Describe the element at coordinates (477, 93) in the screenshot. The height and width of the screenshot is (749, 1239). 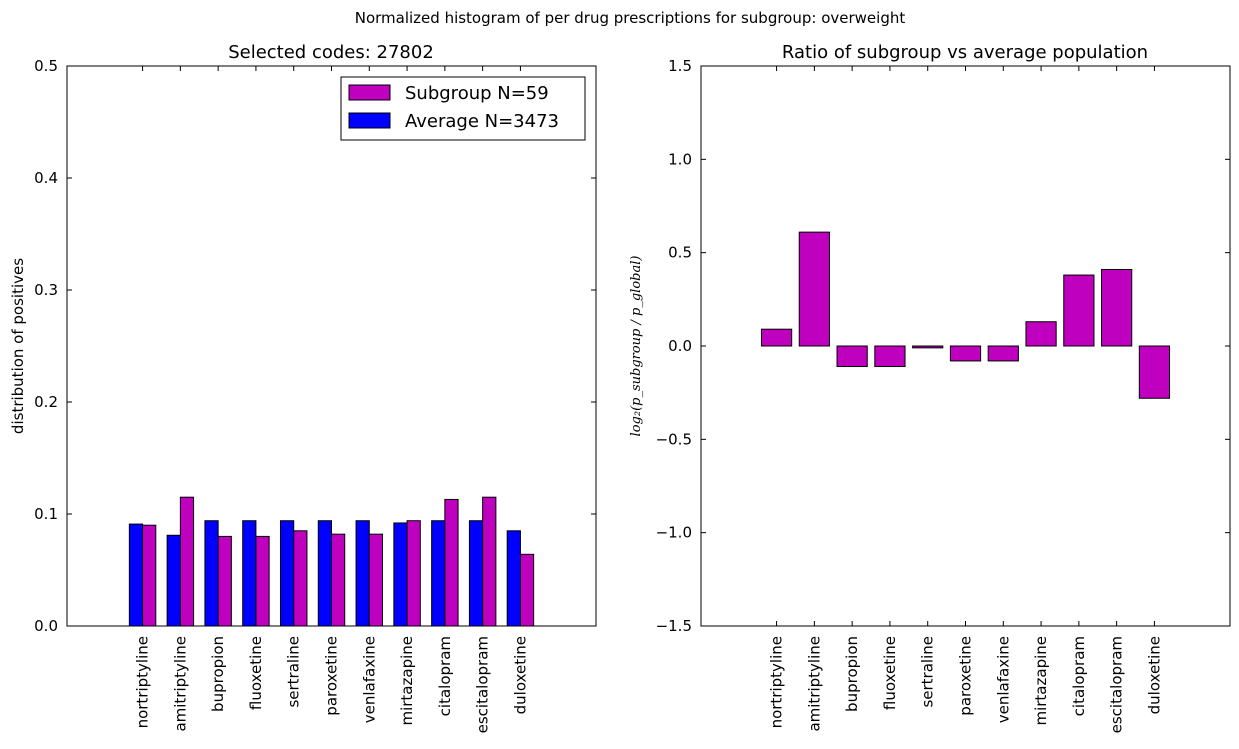
I see `legend-label-subgroup: Subgroup N=59` at that location.